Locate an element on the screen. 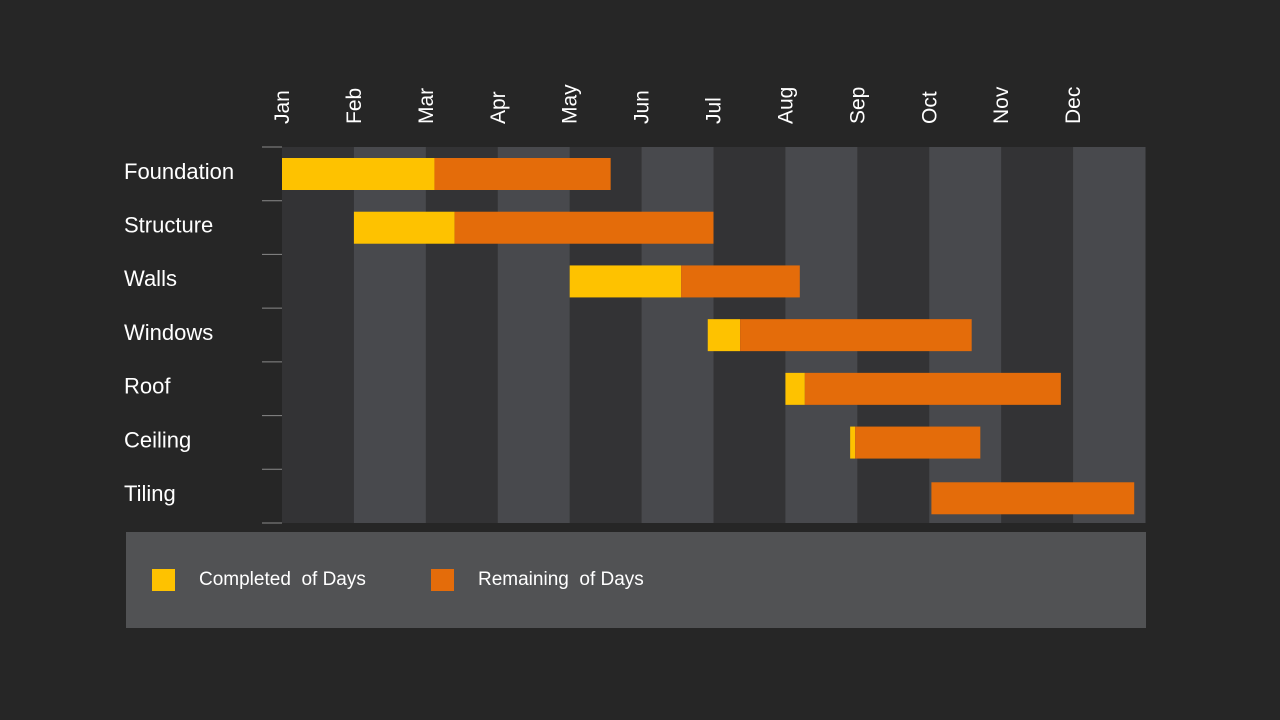 This screenshot has width=1280, height=720. month-label-feb: Feb is located at coordinates (354, 106).